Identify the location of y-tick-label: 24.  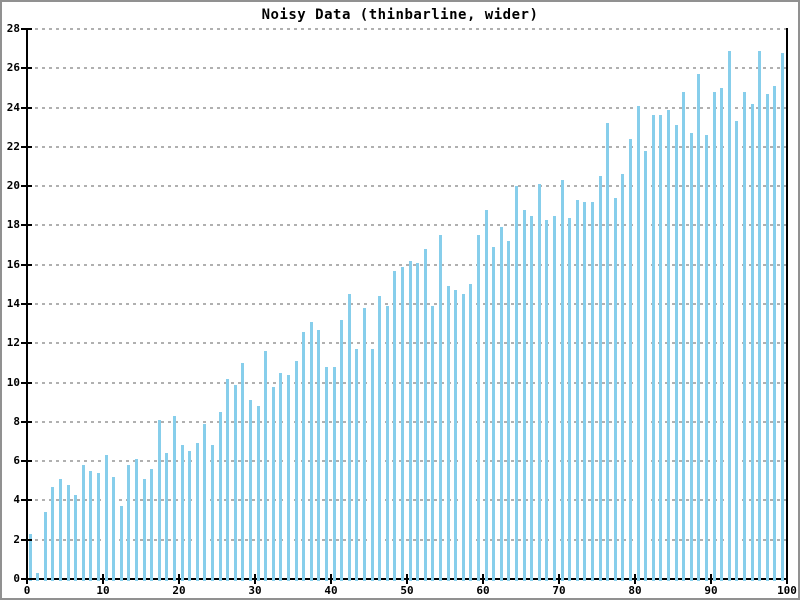
(13, 107).